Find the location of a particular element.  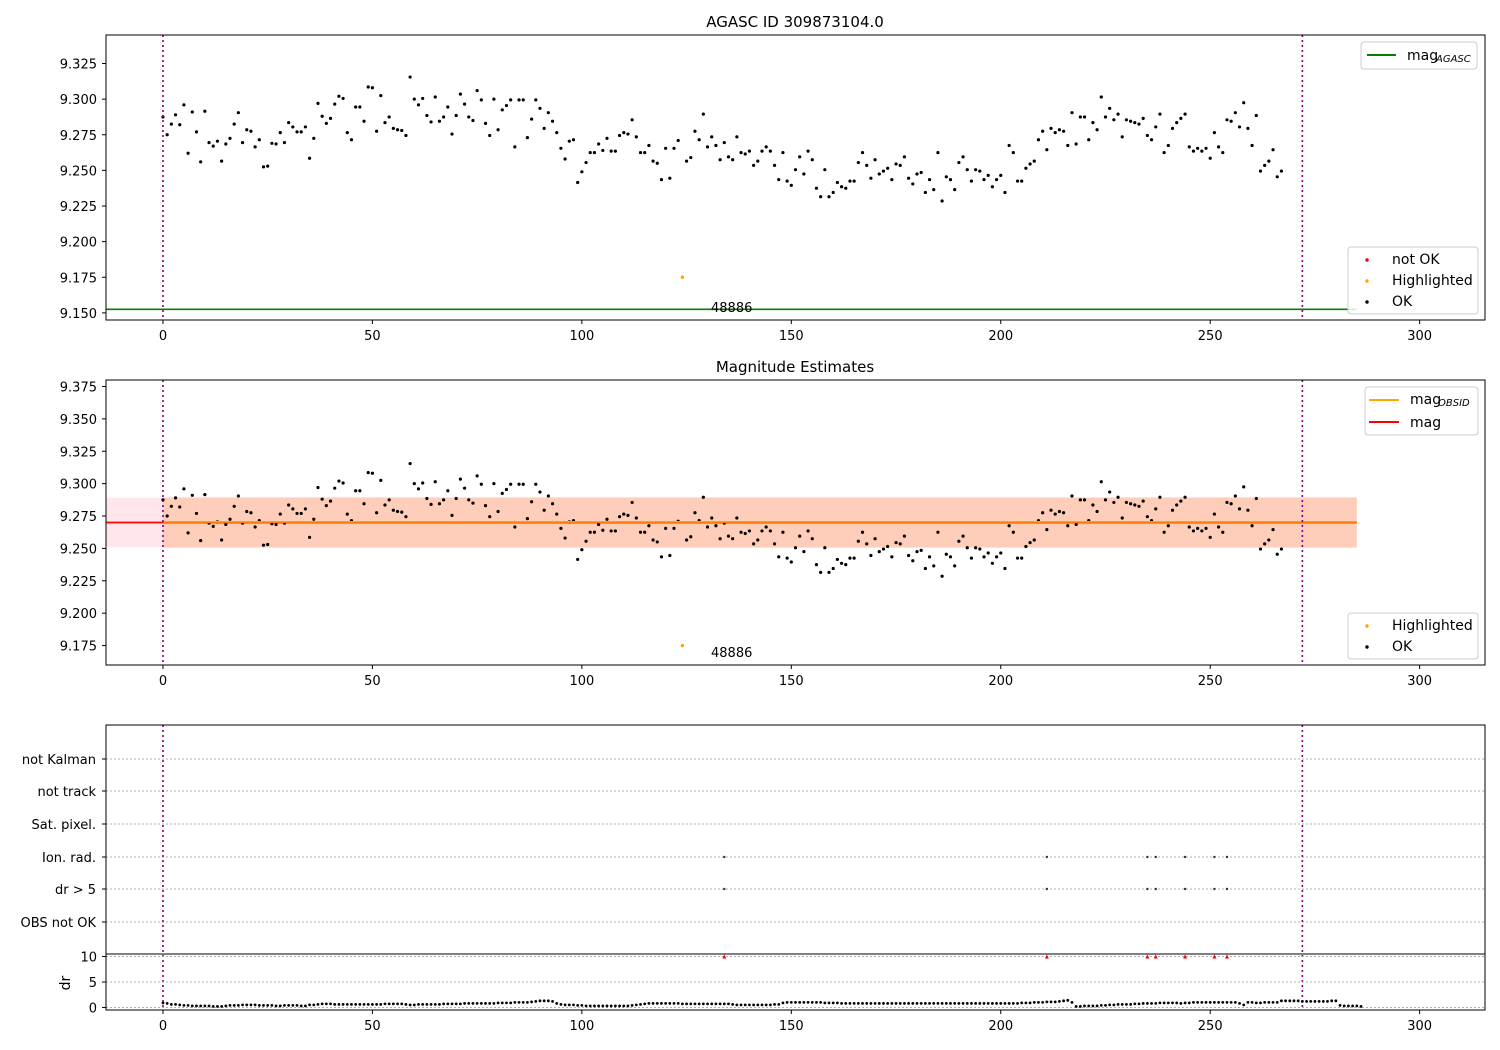

flag-point is located at coordinates (1147, 857).